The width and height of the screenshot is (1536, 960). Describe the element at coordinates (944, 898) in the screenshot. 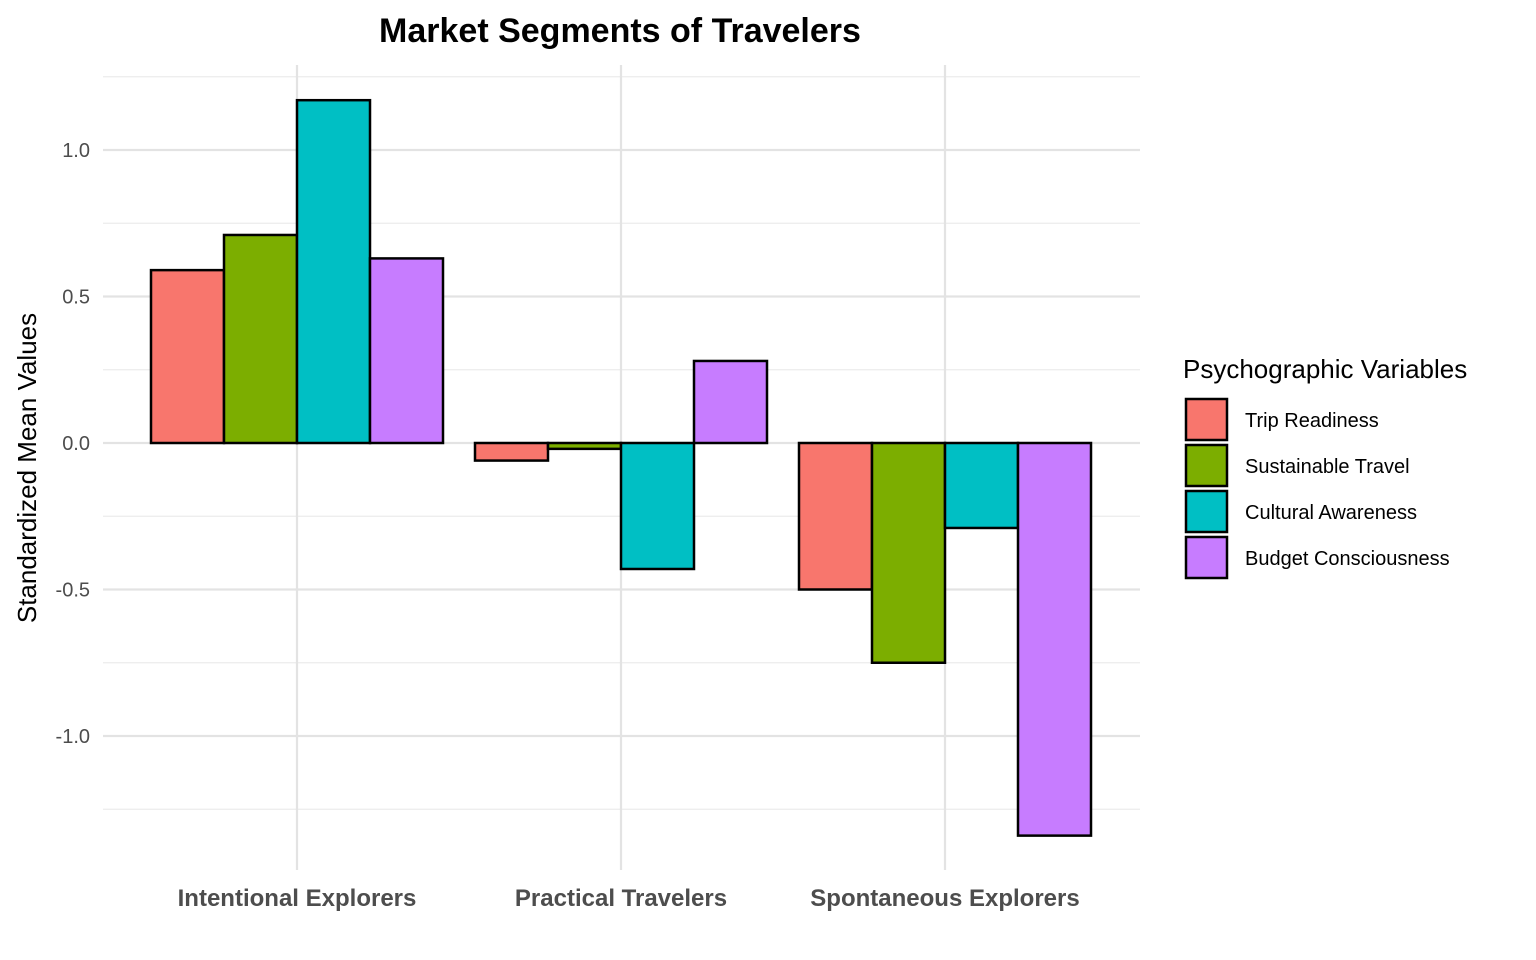

I see `x-tick-label: Spontaneous Explorers` at that location.